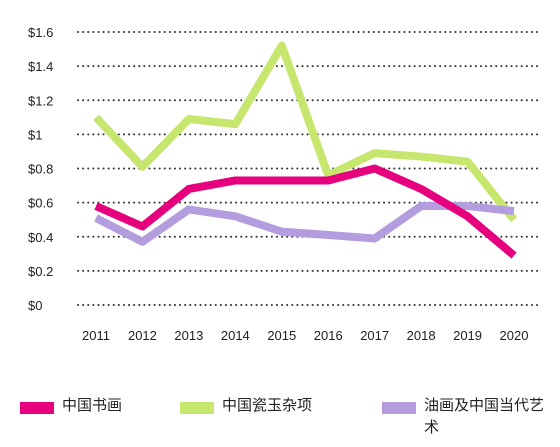 This screenshot has width=560, height=447. What do you see at coordinates (281, 335) in the screenshot?
I see `x-tick-label: 2015` at bounding box center [281, 335].